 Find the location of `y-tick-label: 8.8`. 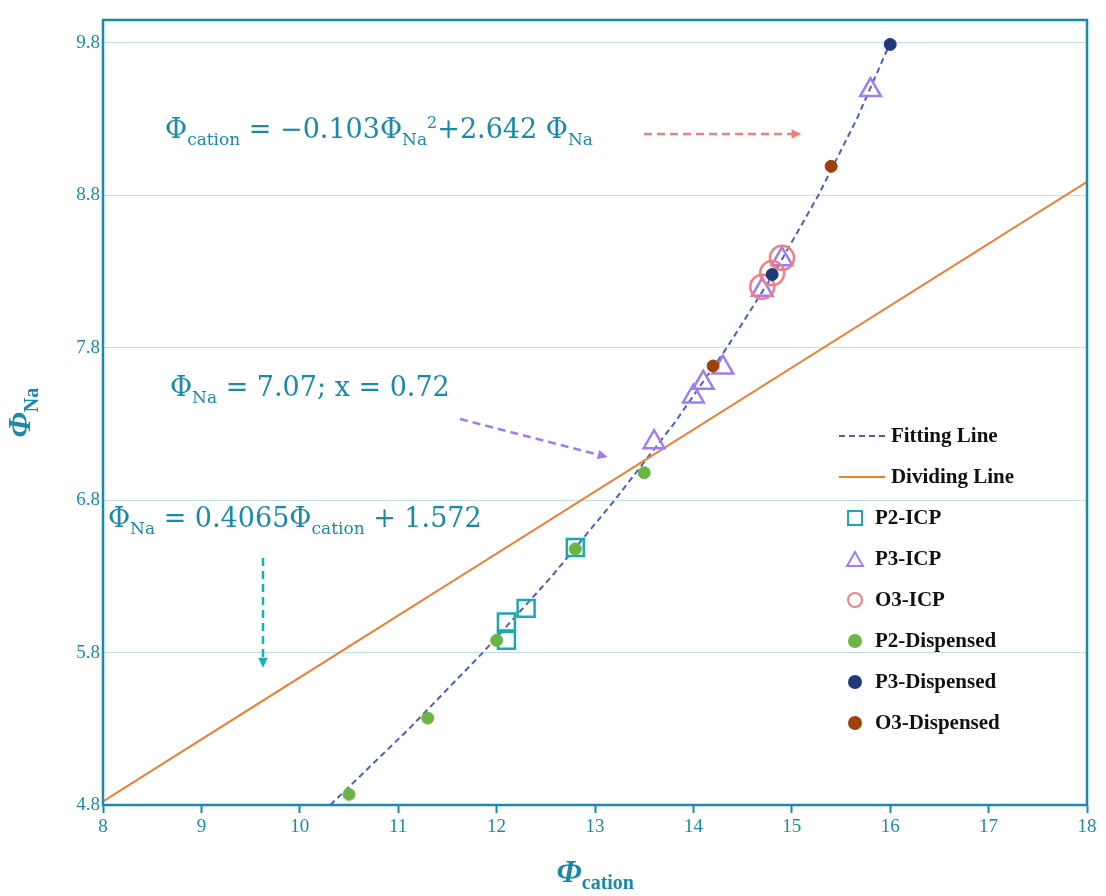

y-tick-label: 8.8 is located at coordinates (88, 194).